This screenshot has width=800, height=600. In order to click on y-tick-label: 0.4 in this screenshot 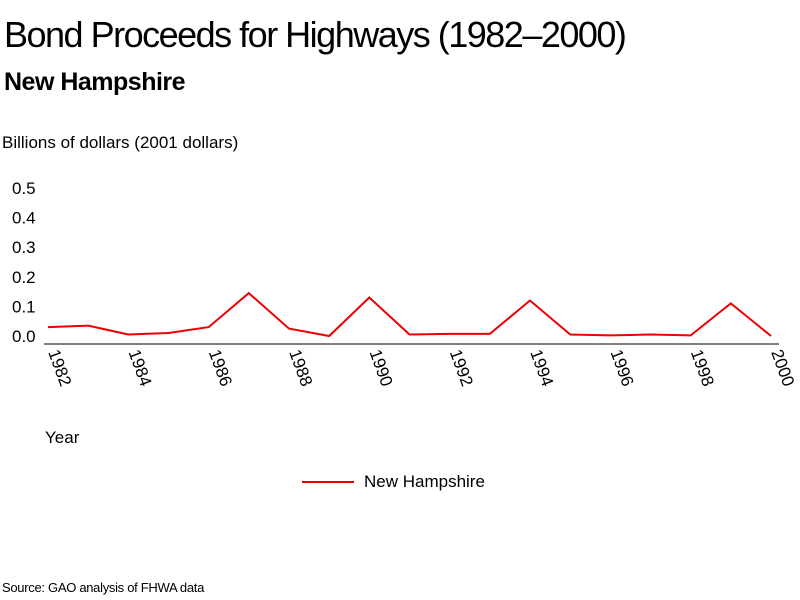, I will do `click(24, 218)`.